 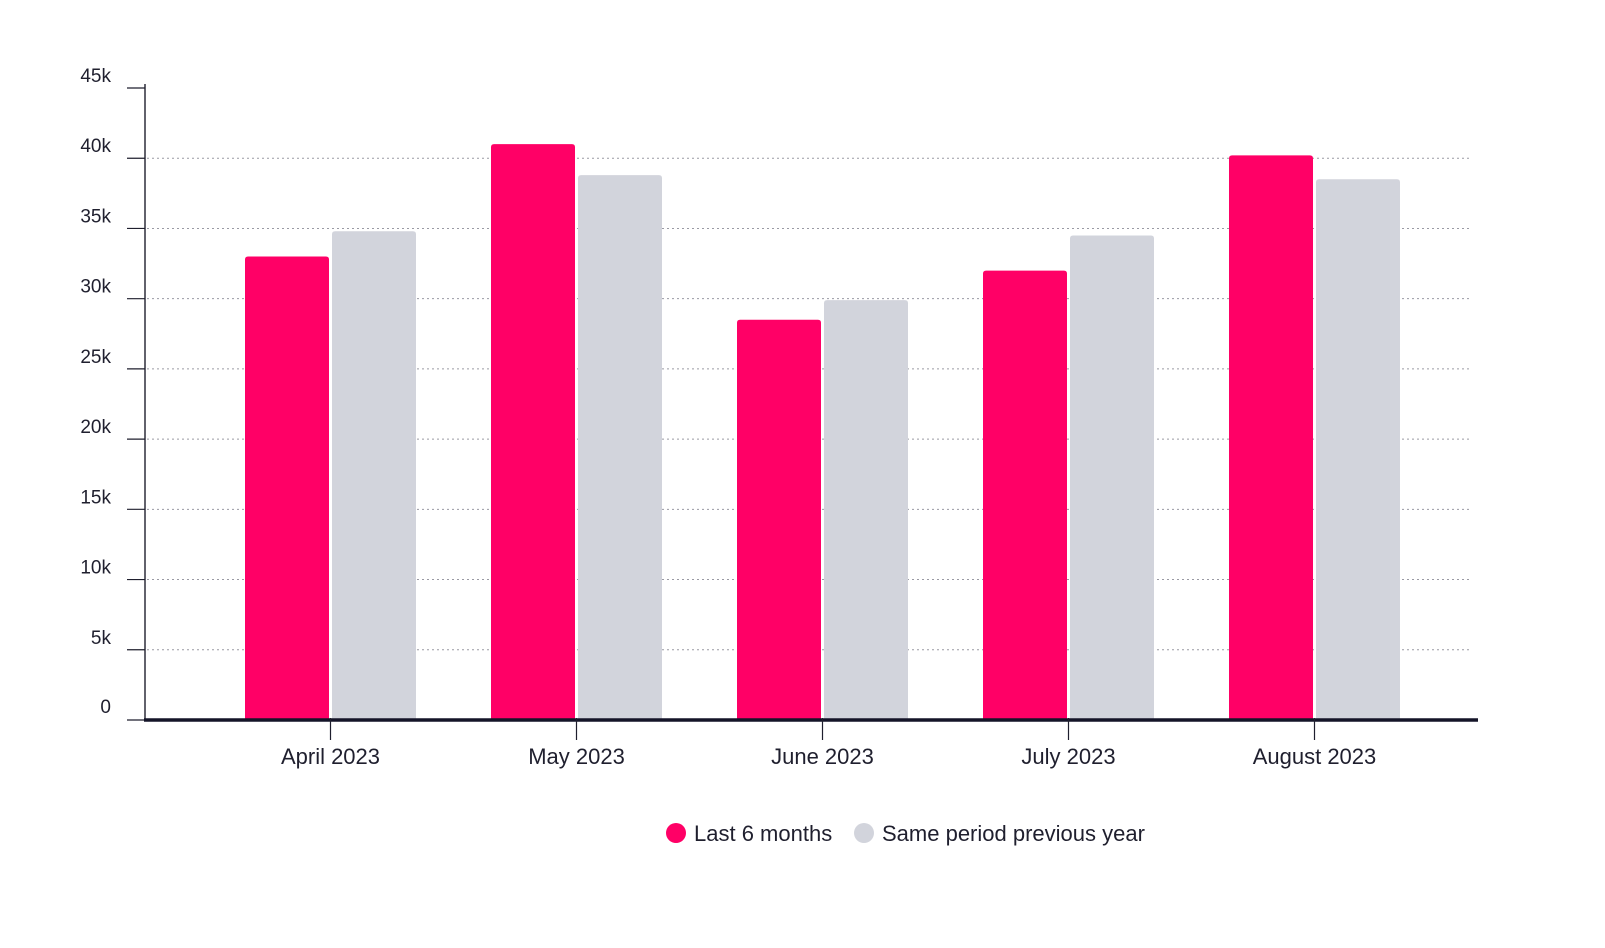 I want to click on y-tick-label: 20k, so click(x=95, y=427).